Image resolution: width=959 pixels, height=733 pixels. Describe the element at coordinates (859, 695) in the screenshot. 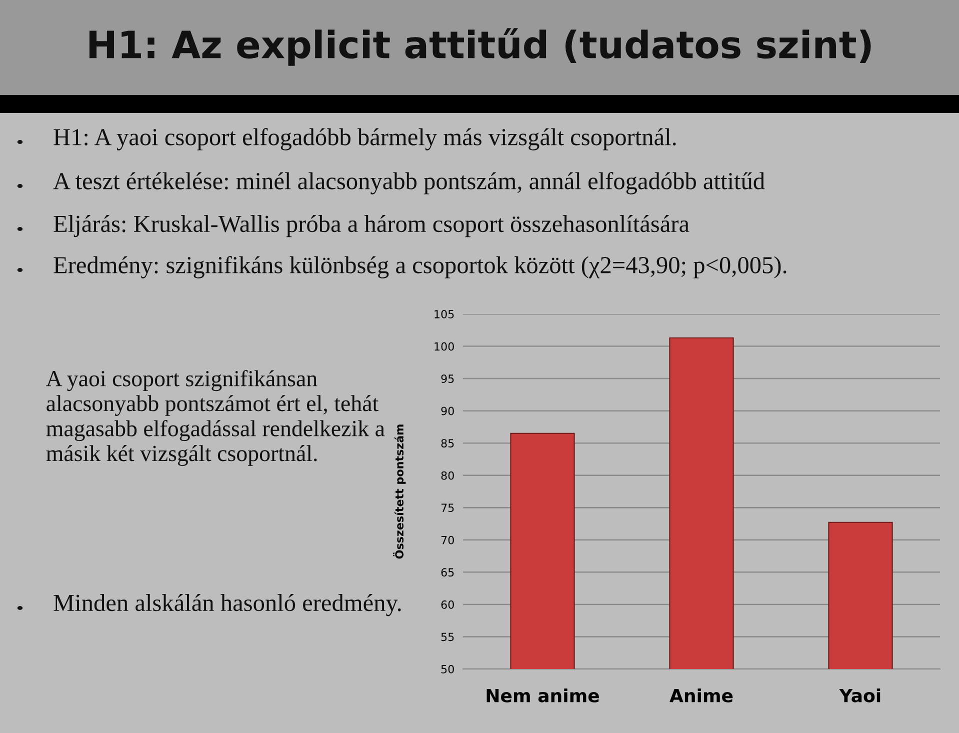

I see `x-tick-label: Yaoi` at that location.